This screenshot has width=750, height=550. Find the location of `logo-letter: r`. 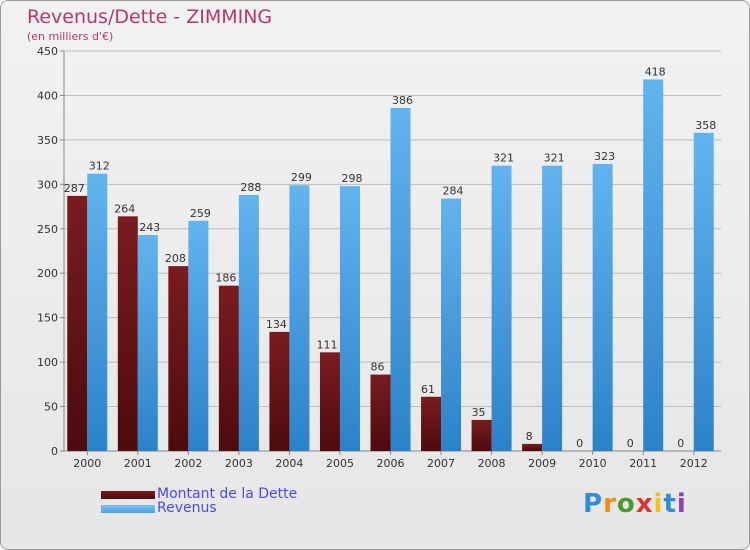

logo-letter: r is located at coordinates (610, 504).